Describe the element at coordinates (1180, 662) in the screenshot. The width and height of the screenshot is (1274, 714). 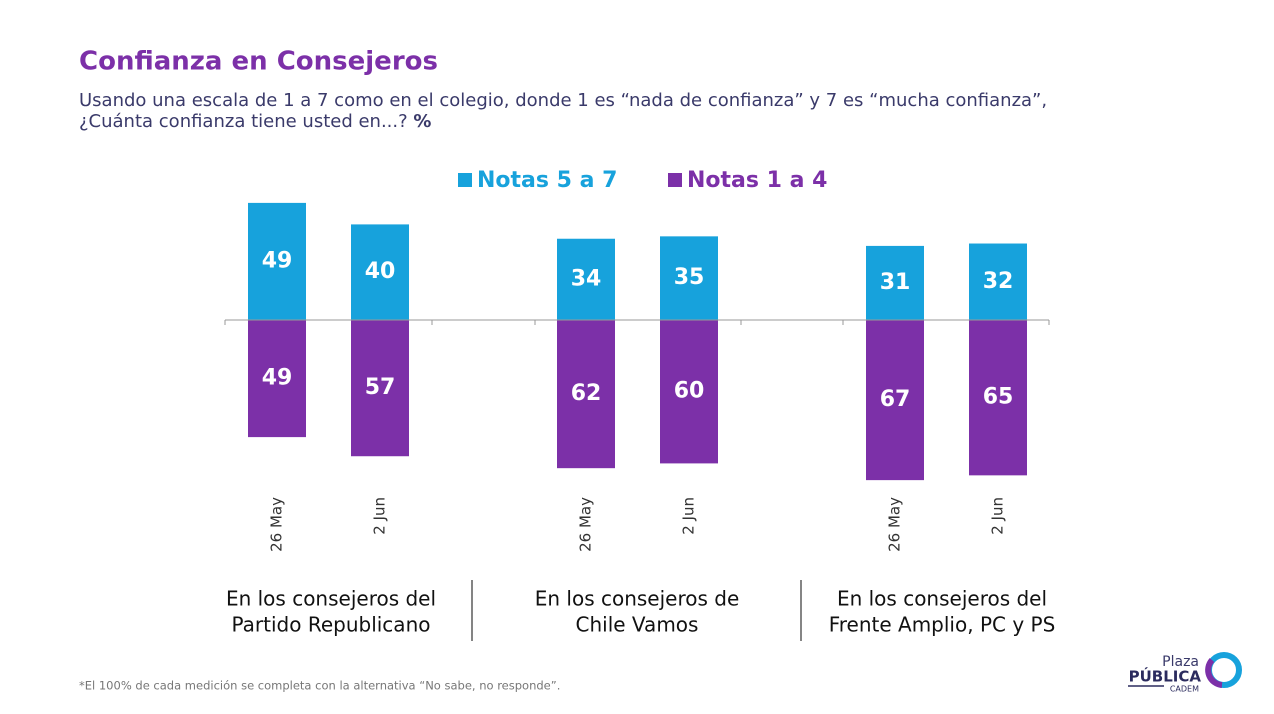
I see `logo-text: Plaza` at that location.